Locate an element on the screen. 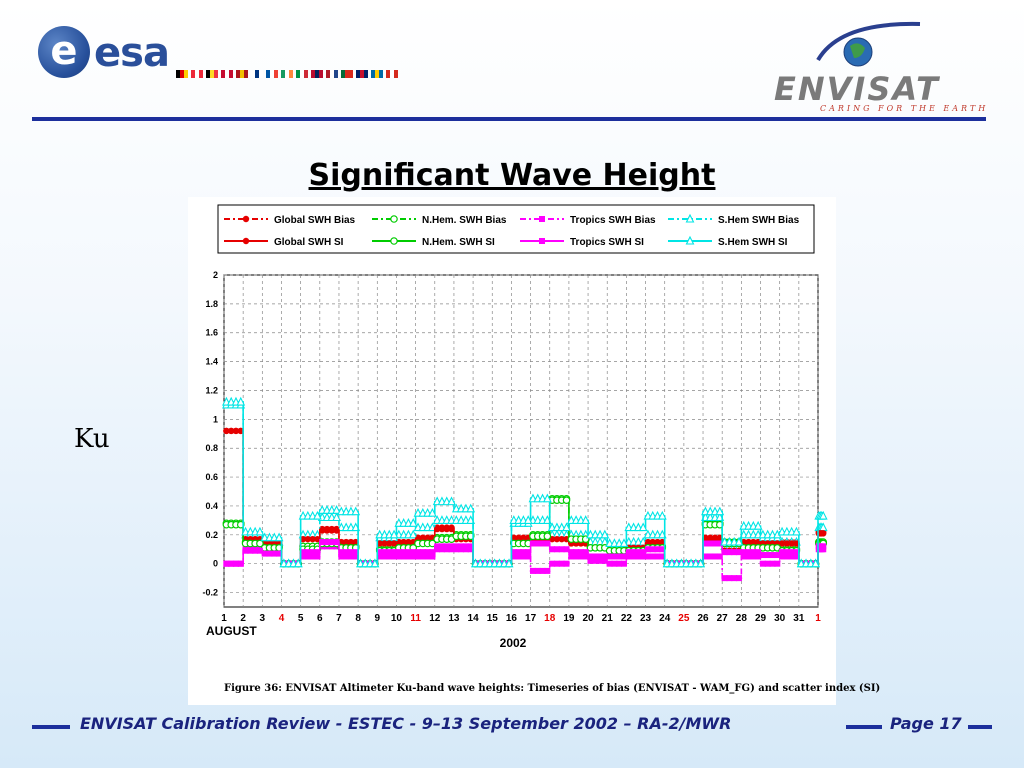  x-axis-month-label: AUGUST is located at coordinates (231, 631).